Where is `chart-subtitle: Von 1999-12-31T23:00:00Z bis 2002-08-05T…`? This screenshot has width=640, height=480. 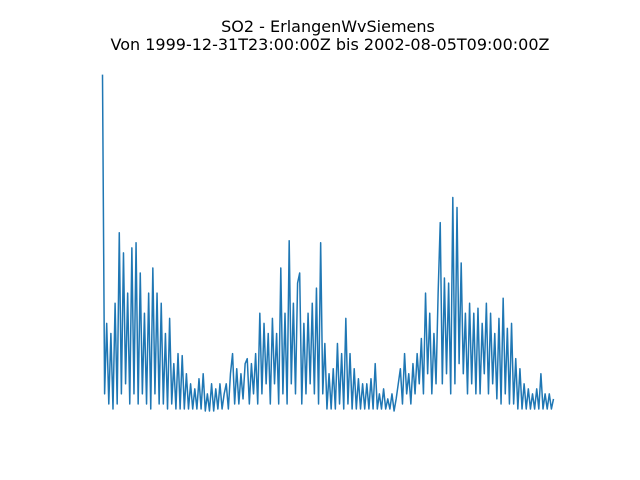 chart-subtitle: Von 1999-12-31T23:00:00Z bis 2002-08-05T… is located at coordinates (330, 44).